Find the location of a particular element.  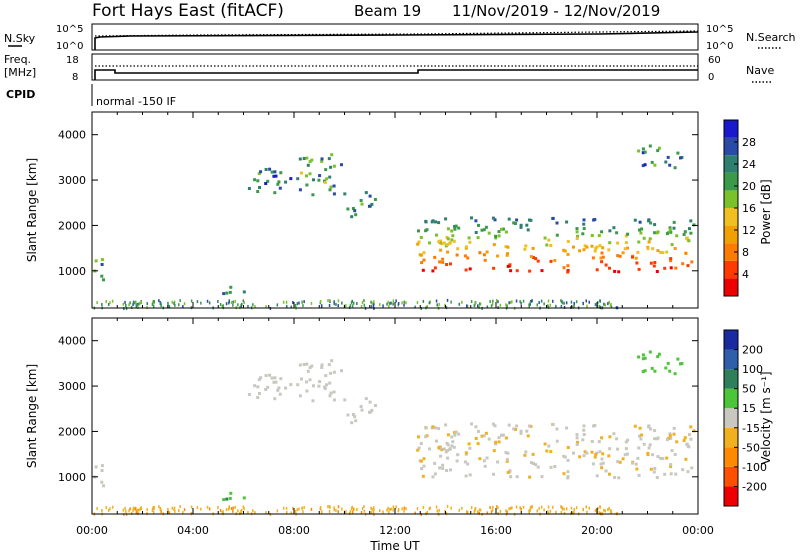

cpid-text: normal -150 IF is located at coordinates (136, 101).